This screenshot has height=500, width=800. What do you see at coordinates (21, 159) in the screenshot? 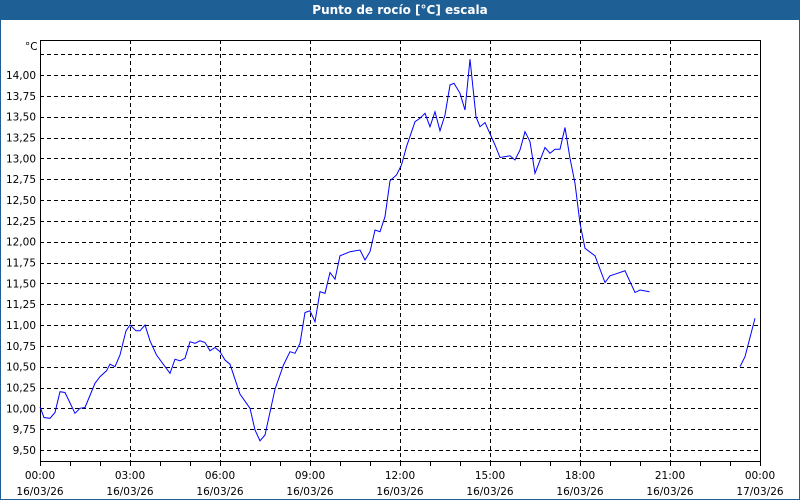
I see `y-tick-label: 13,00` at bounding box center [21, 159].